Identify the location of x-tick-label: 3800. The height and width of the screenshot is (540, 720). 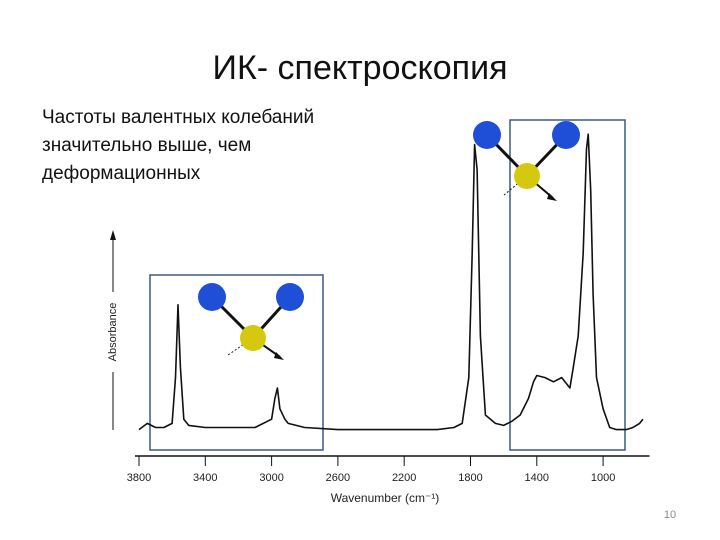
(139, 478).